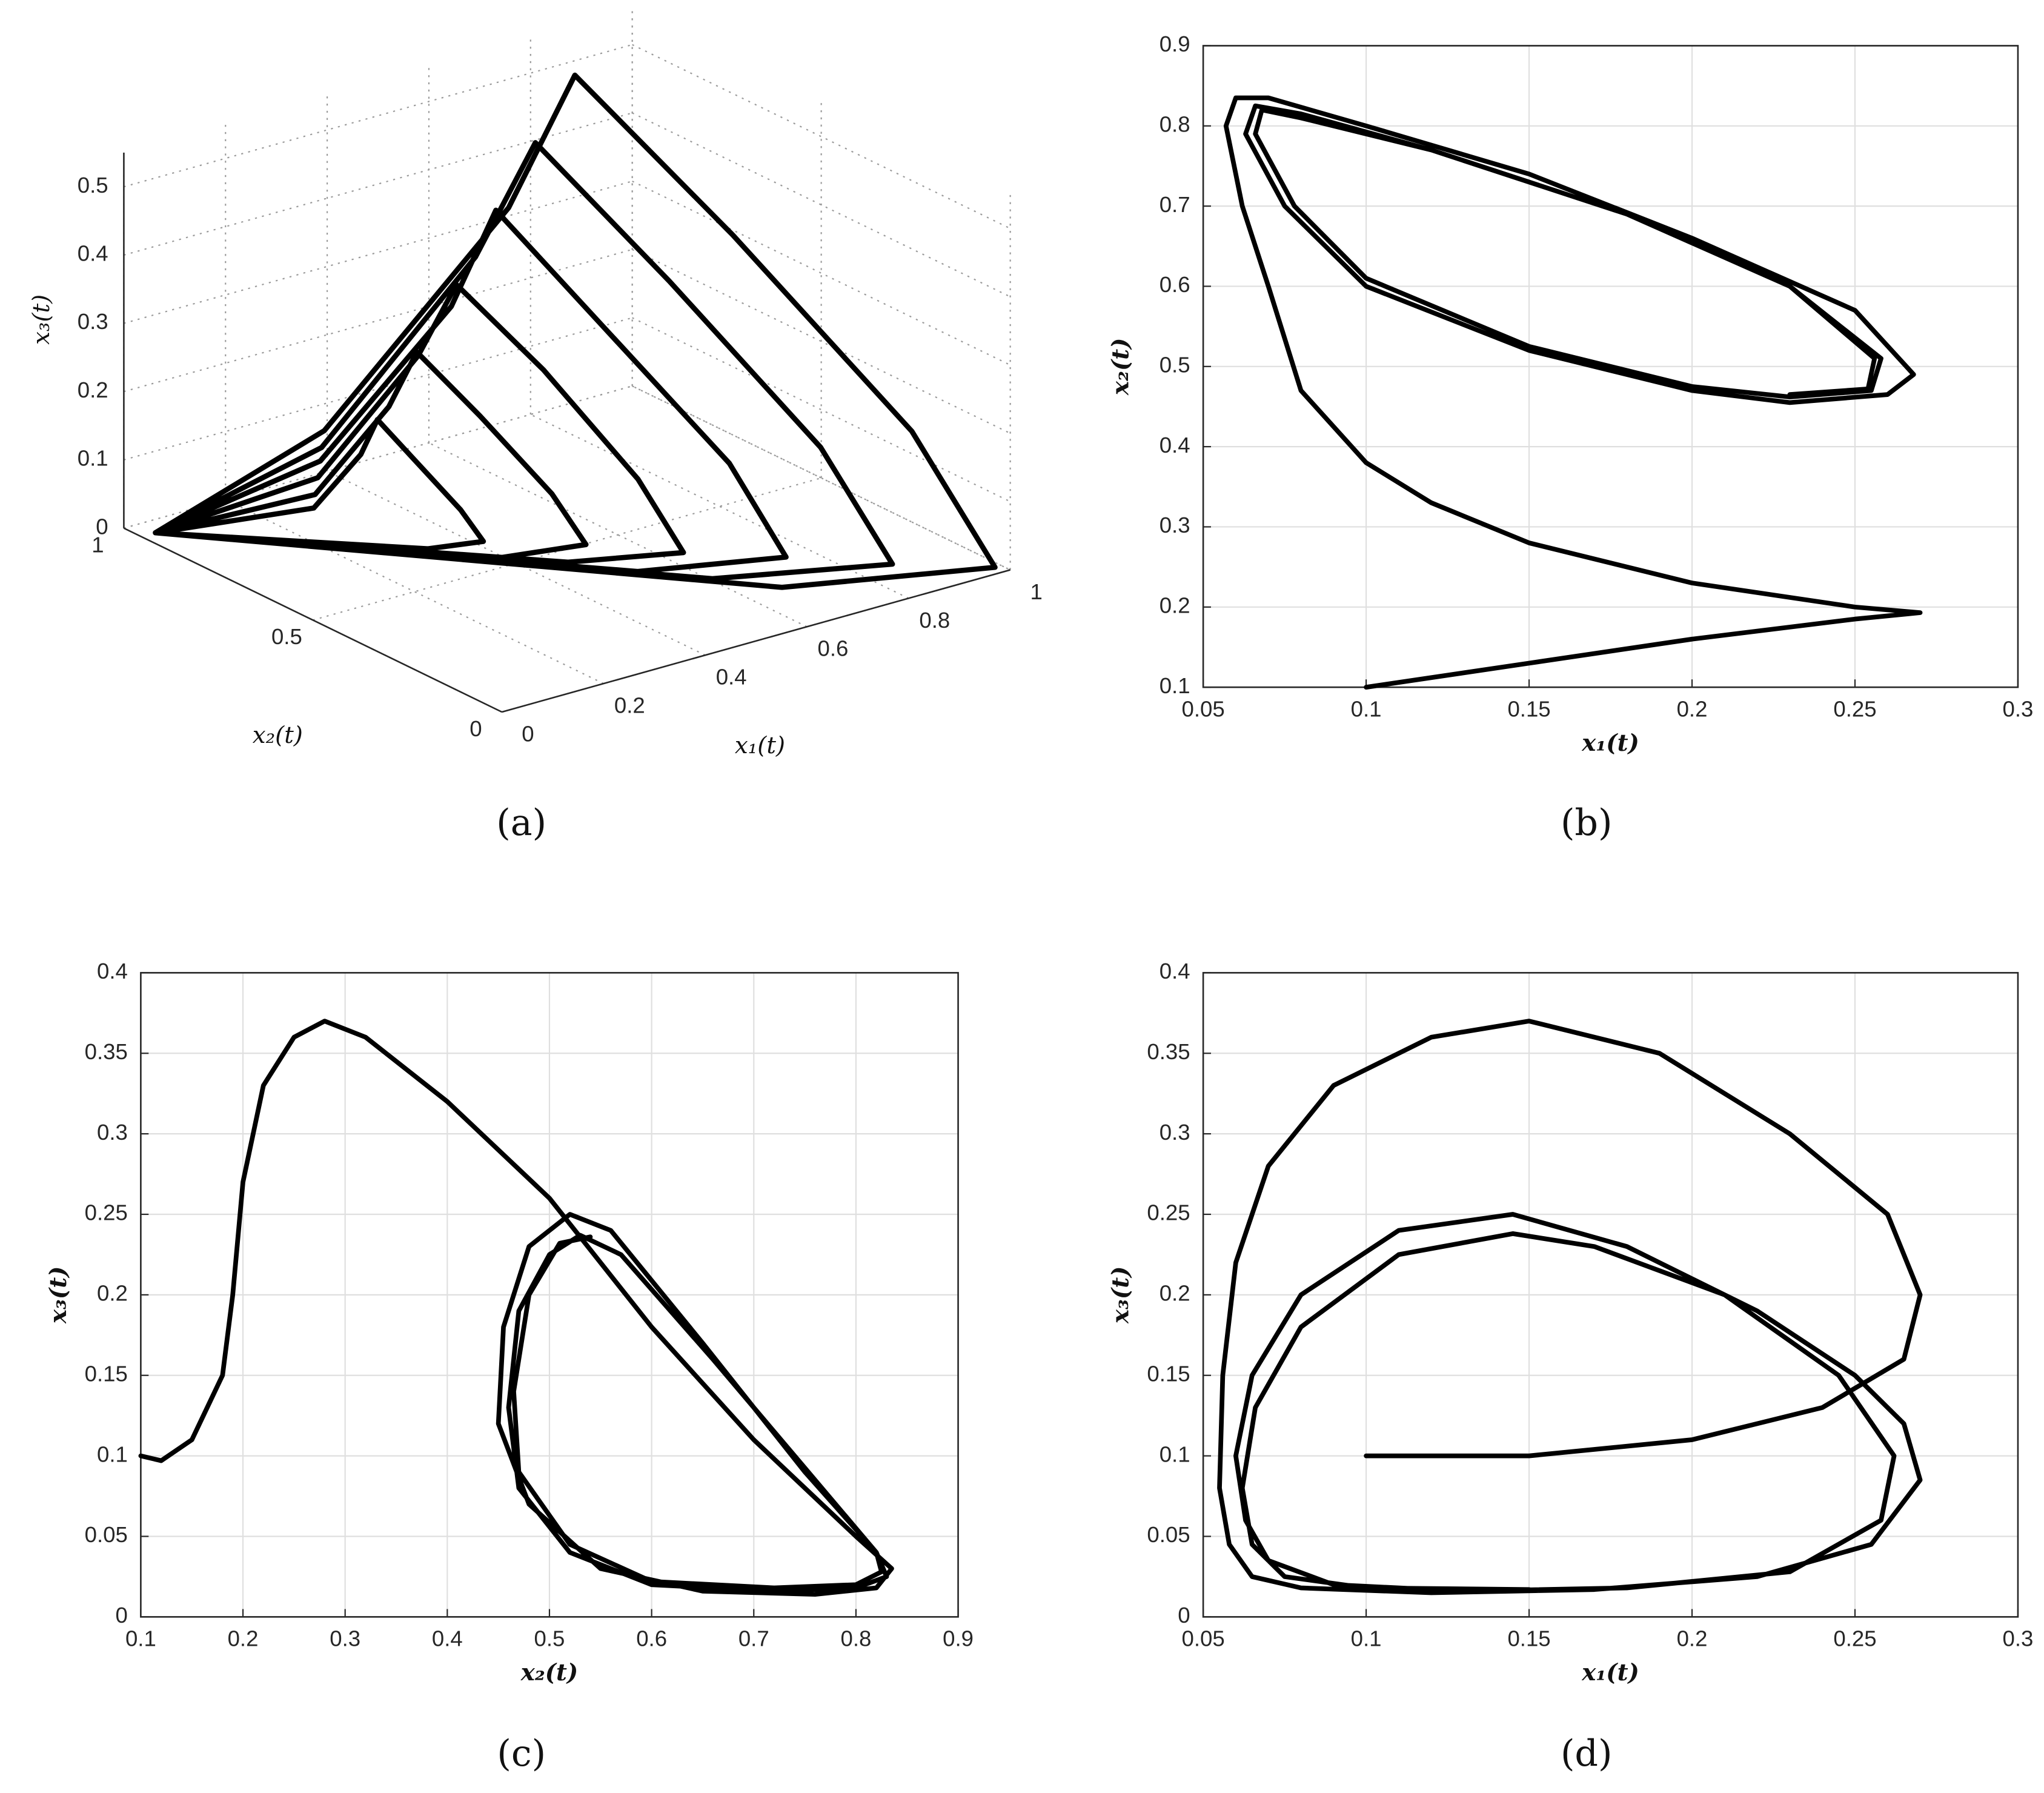 This screenshot has height=1793, width=2044. Describe the element at coordinates (1587, 823) in the screenshot. I see `panel-caption: (b)` at that location.